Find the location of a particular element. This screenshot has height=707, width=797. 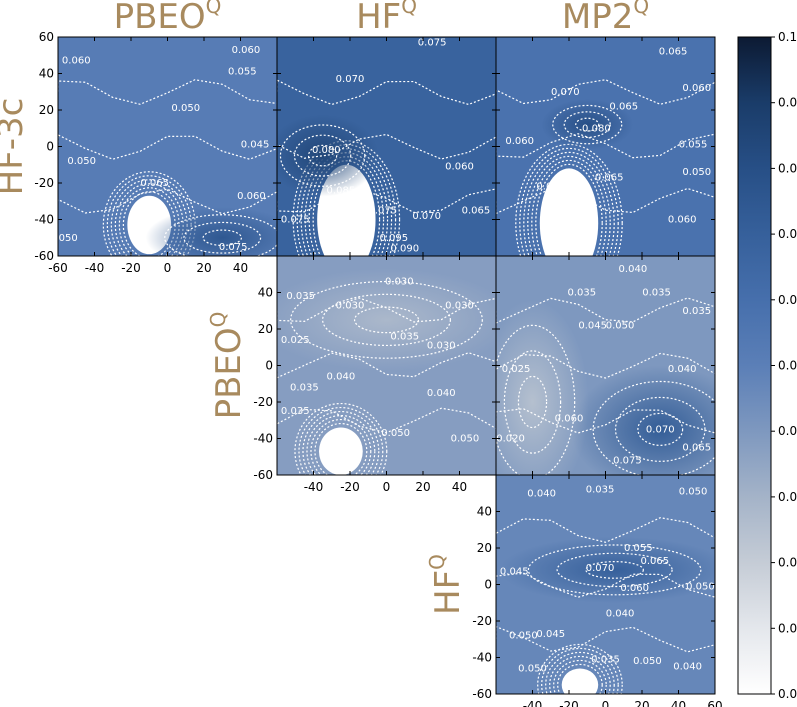

y-tick-label: 20 is located at coordinates (484, 548).